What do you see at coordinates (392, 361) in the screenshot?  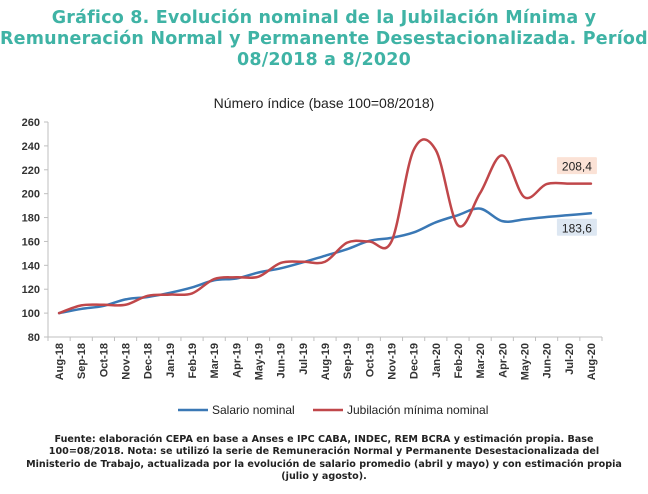 I see `x-tick-label: Nov-19` at bounding box center [392, 361].